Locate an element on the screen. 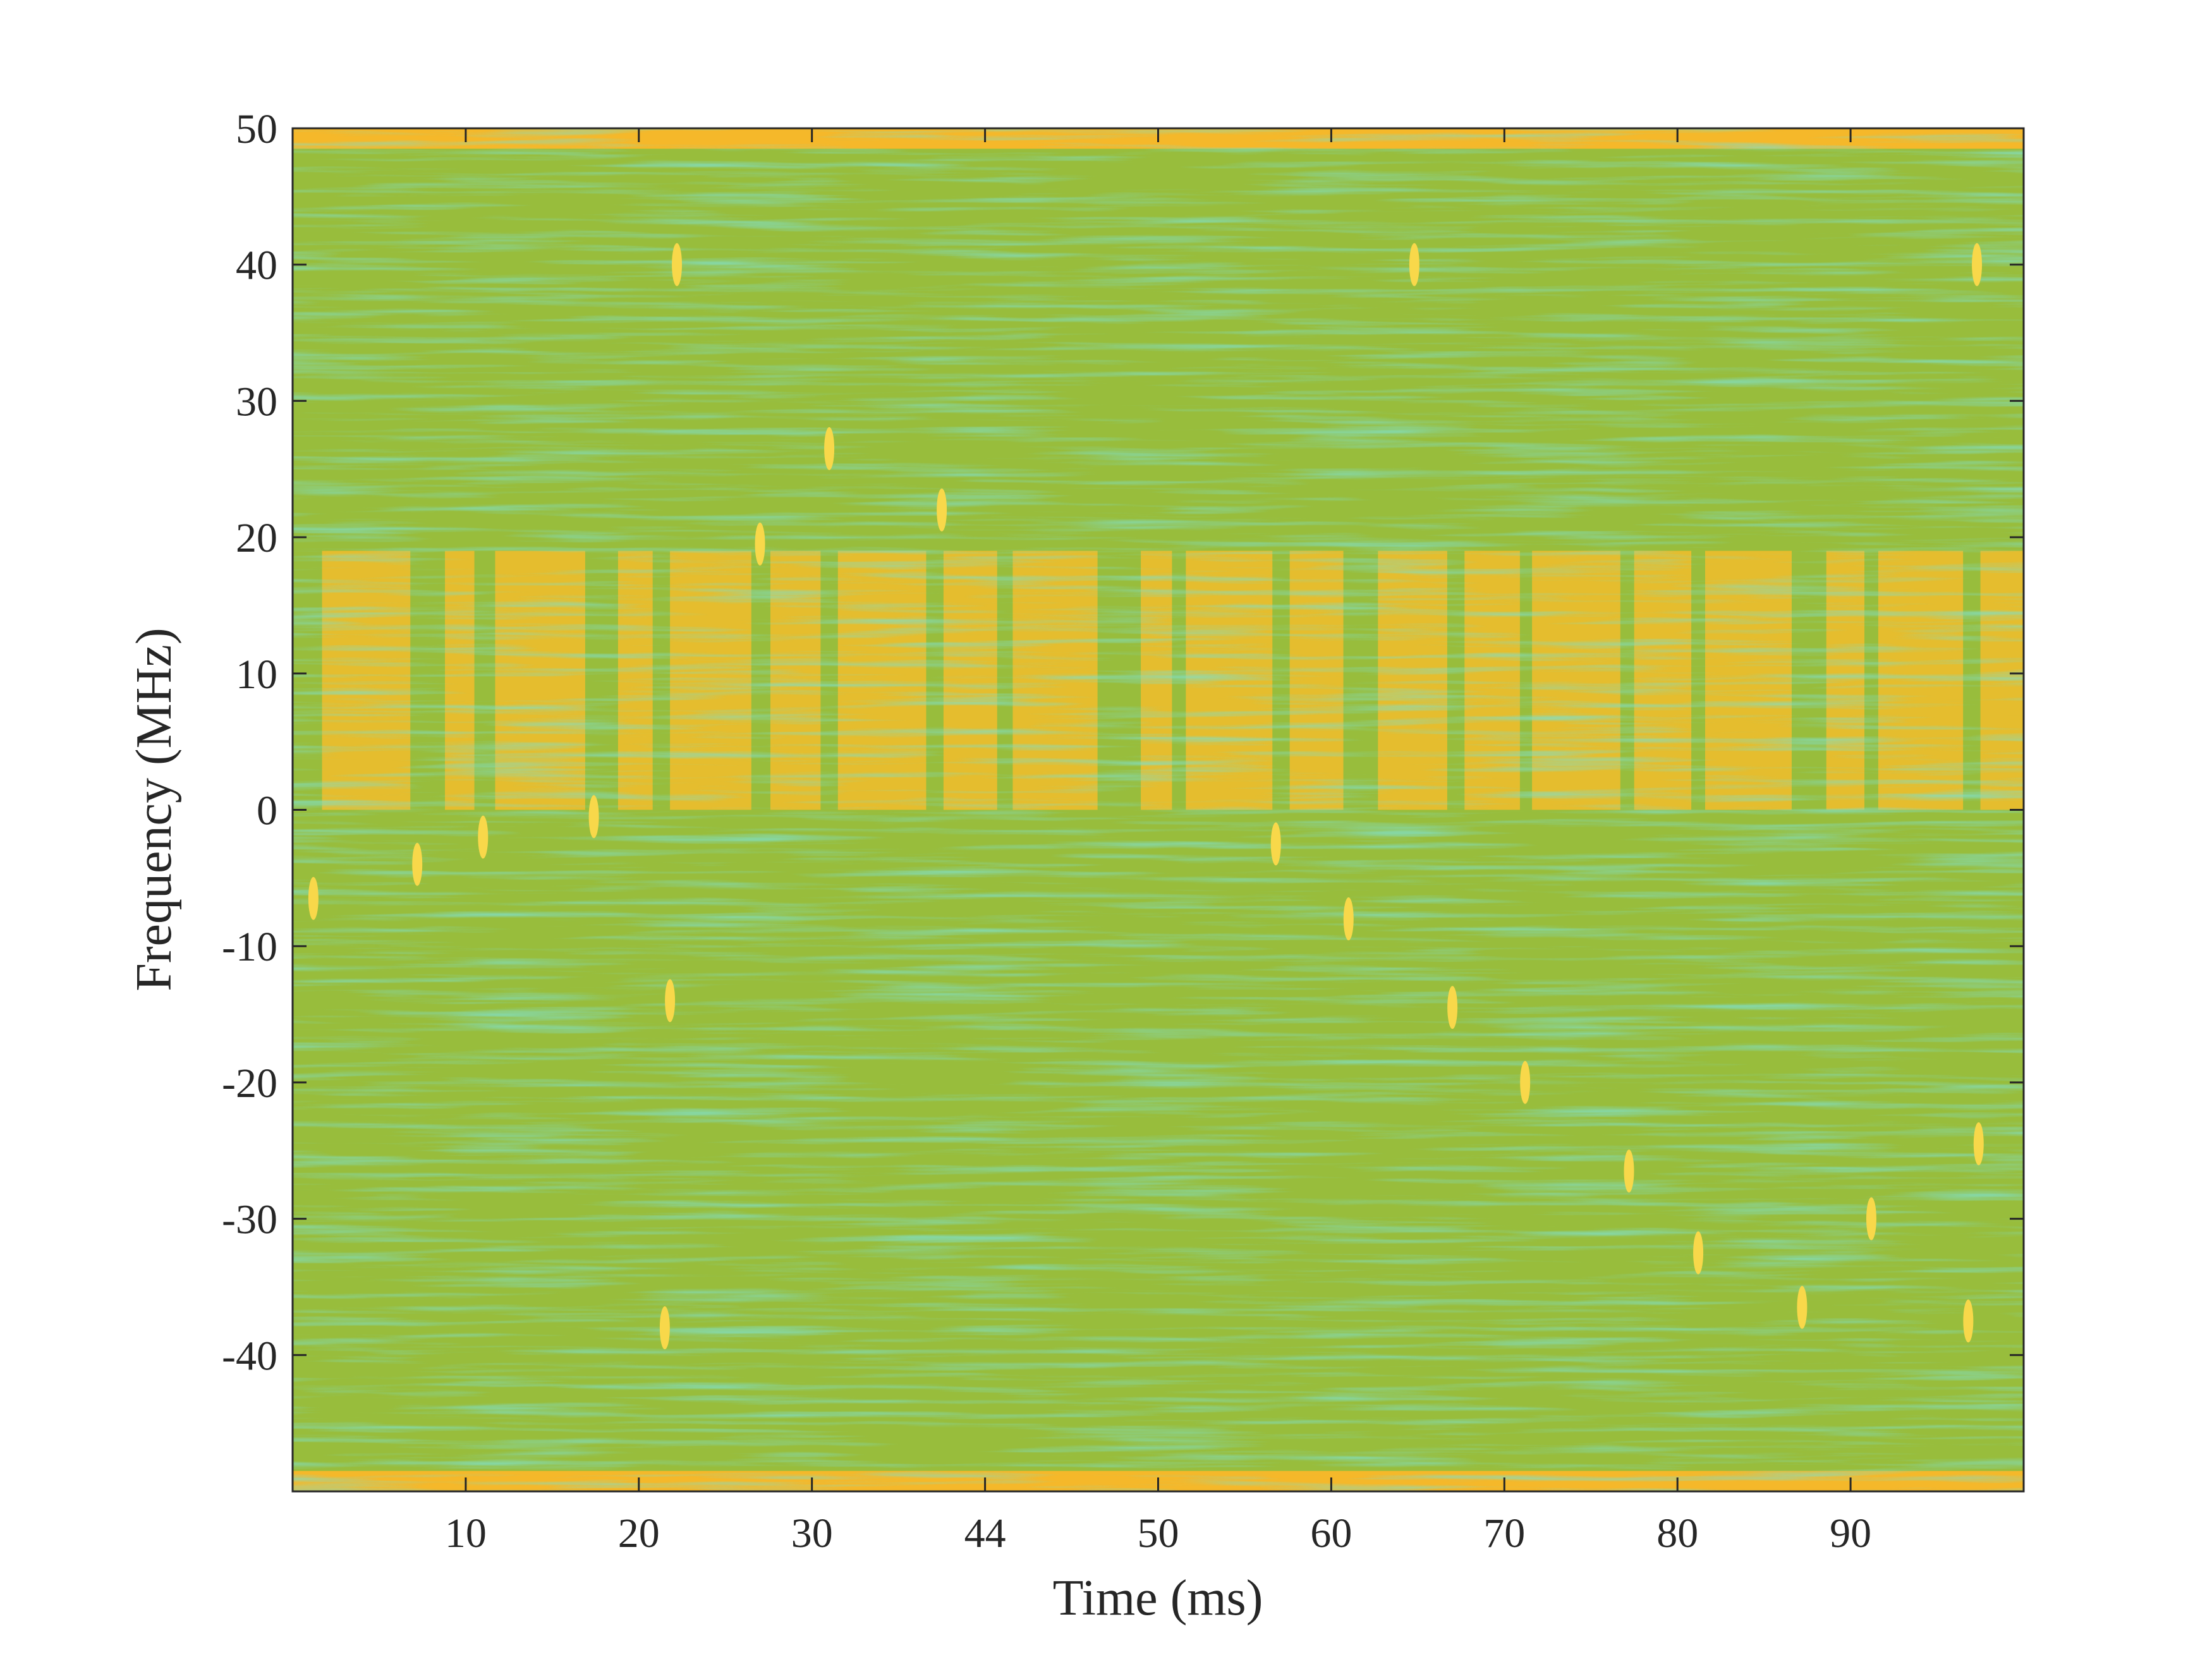 This screenshot has height=1662, width=2212. x-tick-label: 10 is located at coordinates (466, 1533).